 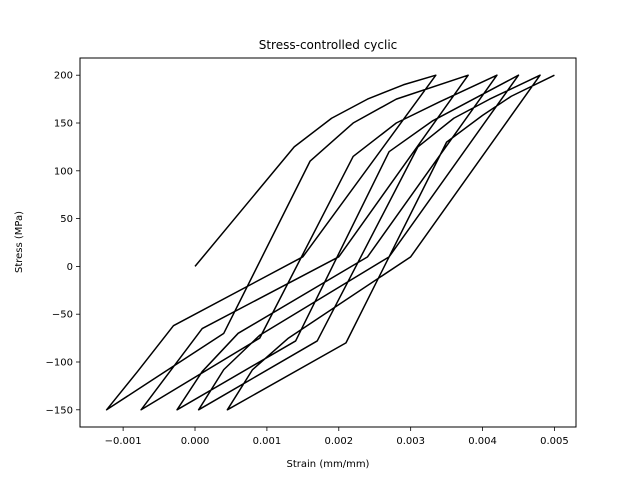 I want to click on x-tick-label: 0.003, so click(x=410, y=441).